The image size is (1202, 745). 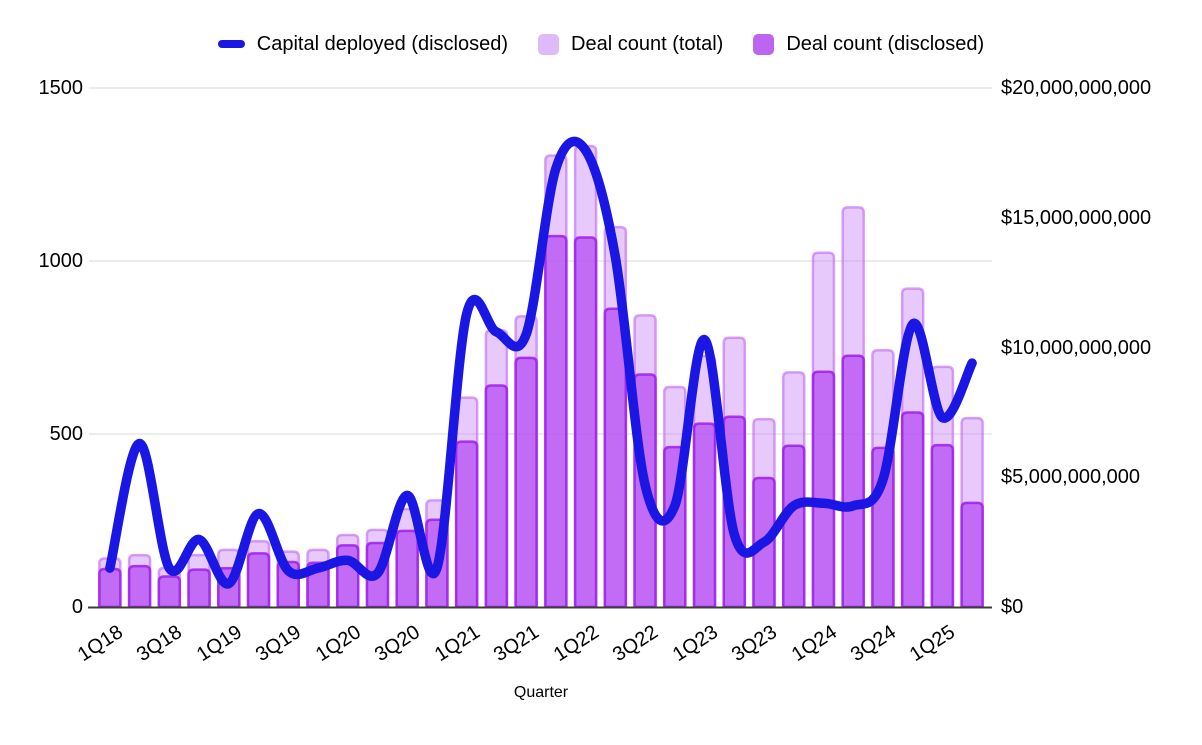 What do you see at coordinates (1076, 347) in the screenshot?
I see `y-right-tick-label: $10,000,000,000` at bounding box center [1076, 347].